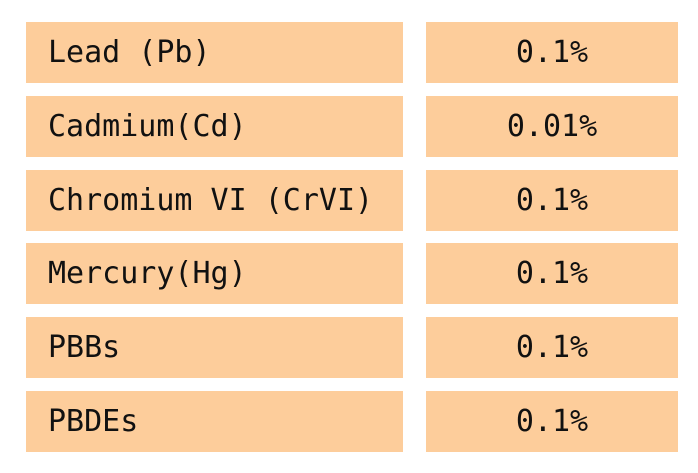 The image size is (698, 473). I want to click on substance-name-cell: Cadmium(Cd), so click(214, 126).